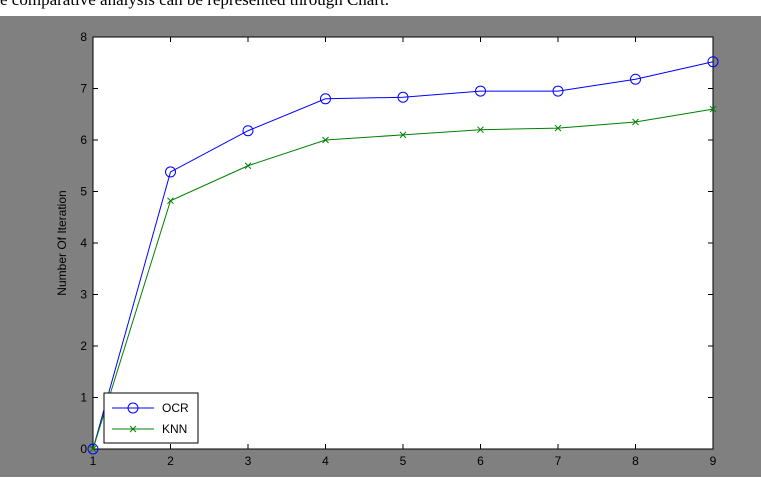 This screenshot has height=482, width=761. What do you see at coordinates (83, 346) in the screenshot?
I see `y-tick-label: 2` at bounding box center [83, 346].